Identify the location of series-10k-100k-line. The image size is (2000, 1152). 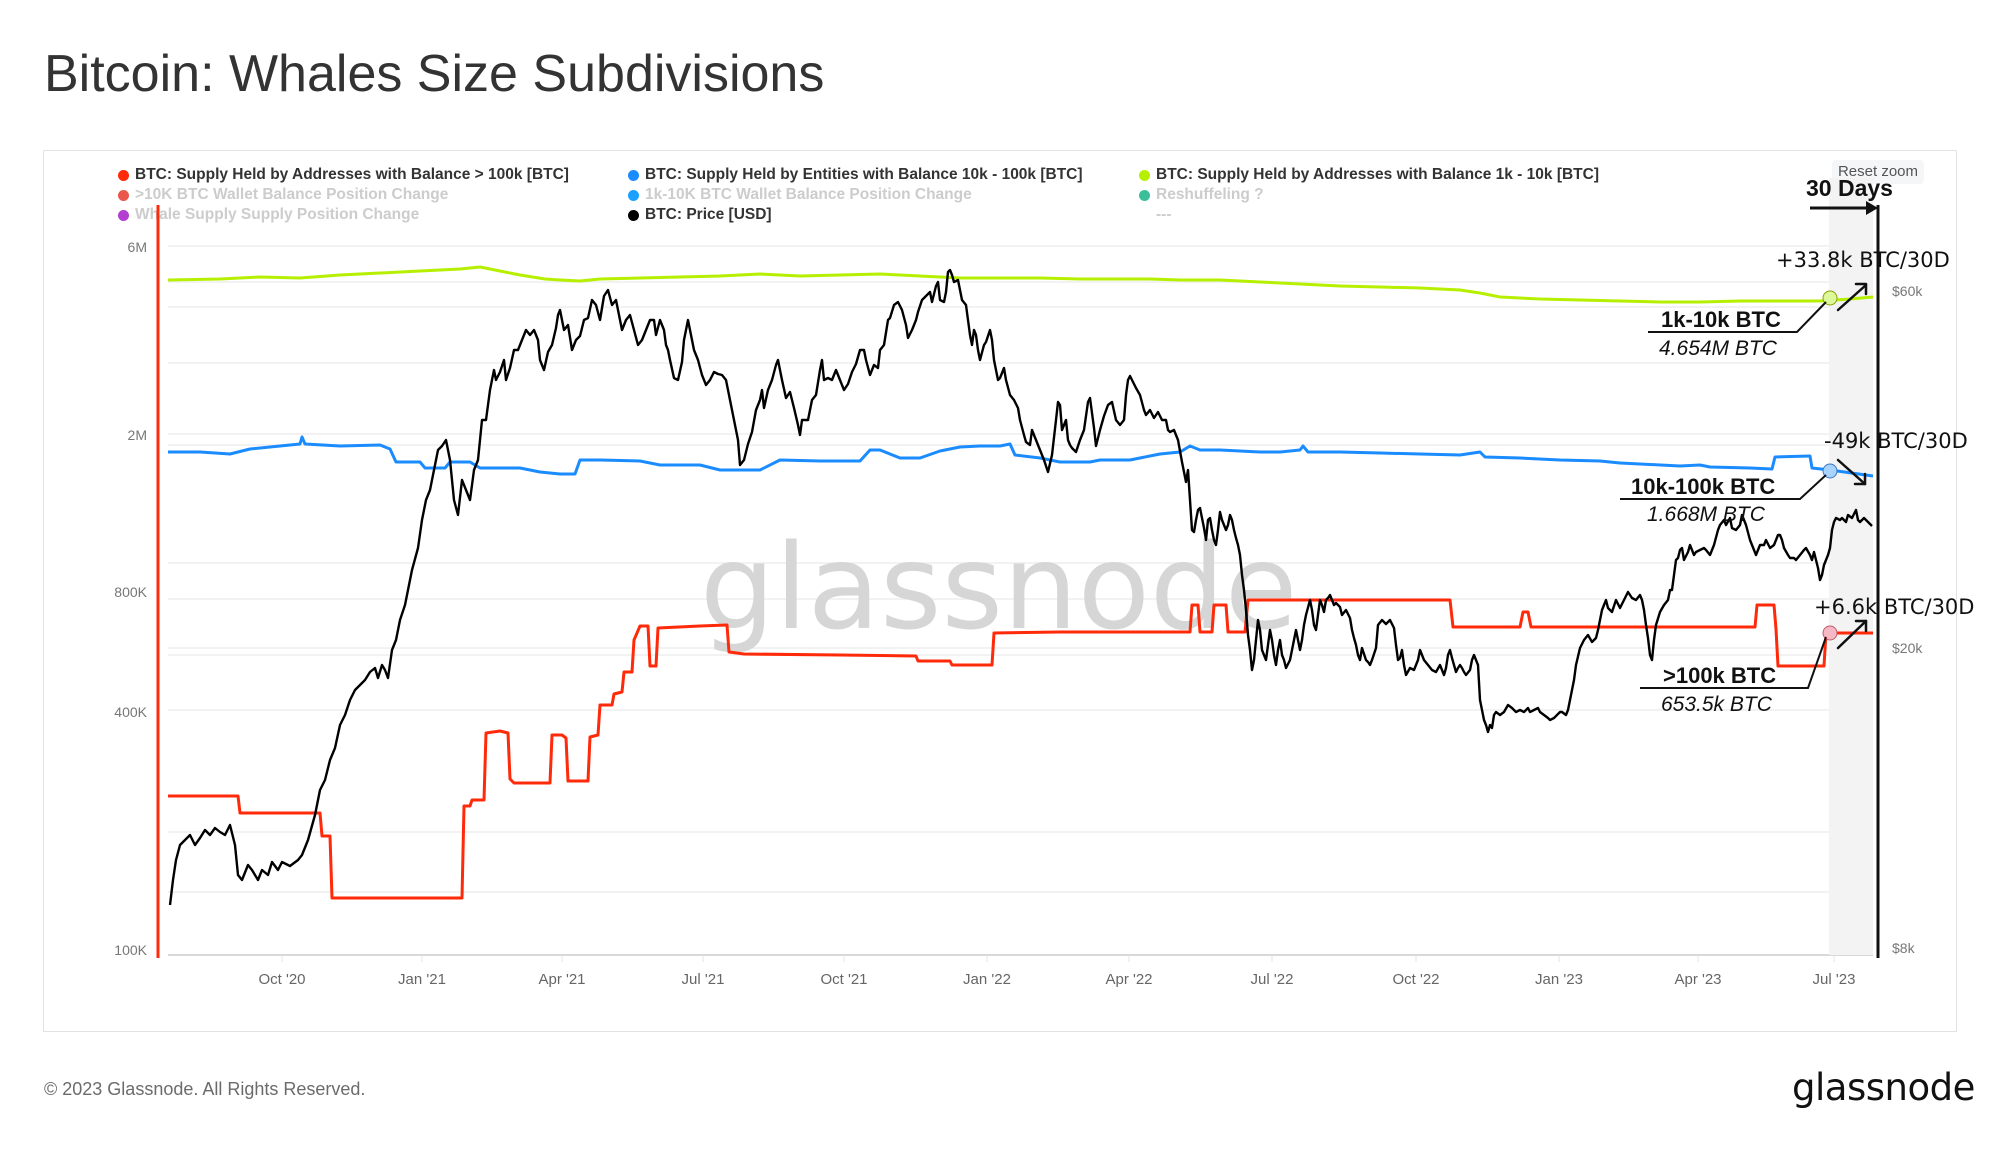
(1021, 456).